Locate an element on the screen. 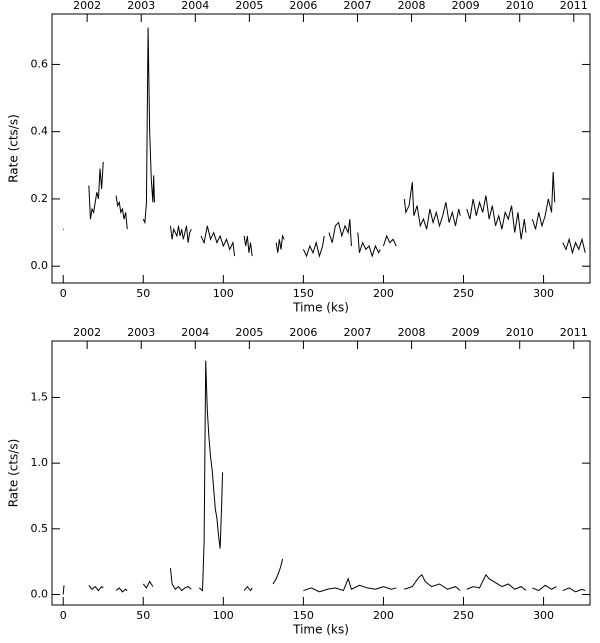 This screenshot has width=600, height=643. y-tick-label: 0.6 is located at coordinates (40, 63).